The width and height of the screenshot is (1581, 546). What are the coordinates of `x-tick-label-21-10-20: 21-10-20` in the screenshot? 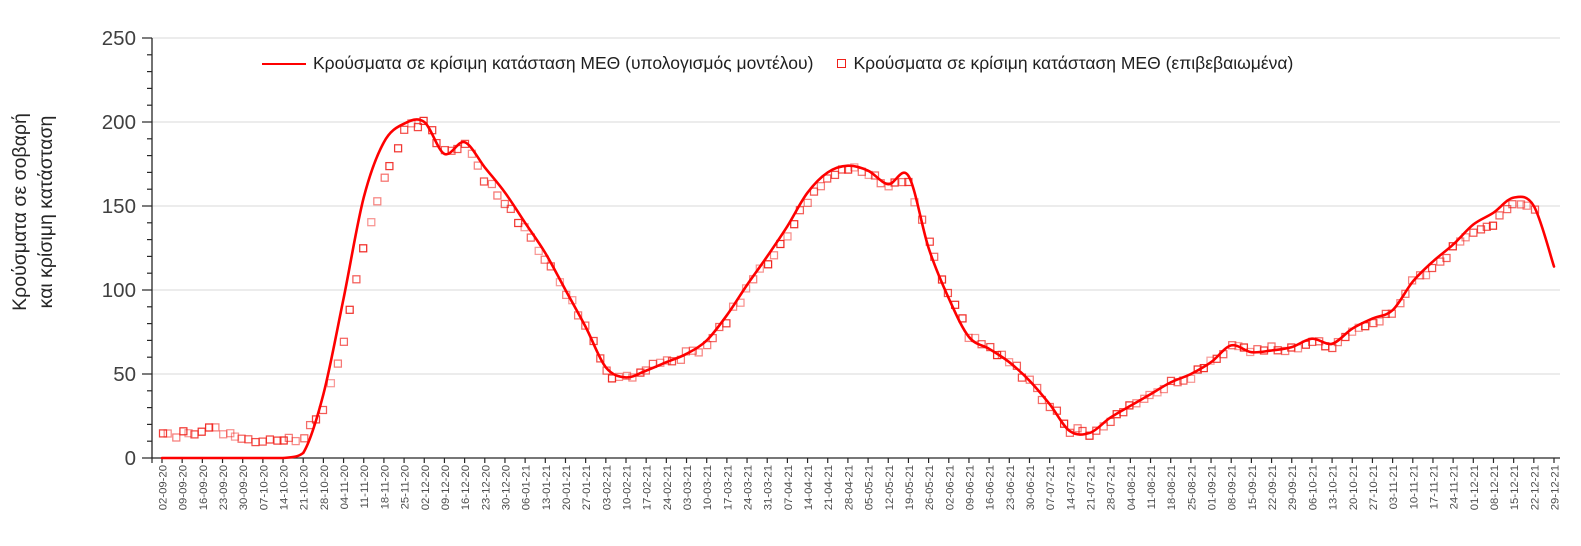 It's located at (305, 487).